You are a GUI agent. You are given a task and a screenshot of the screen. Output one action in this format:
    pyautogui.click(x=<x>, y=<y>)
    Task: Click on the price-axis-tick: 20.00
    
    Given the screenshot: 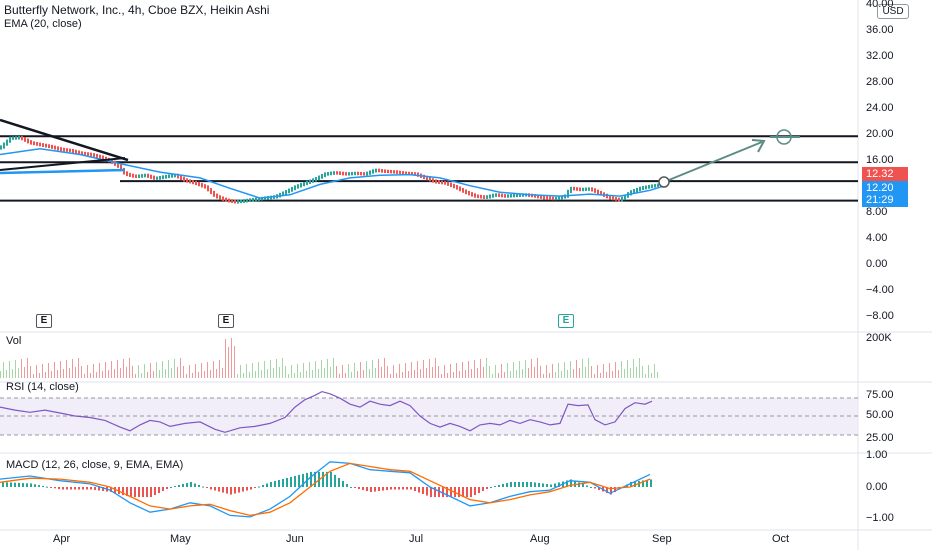 What is the action you would take?
    pyautogui.click(x=880, y=134)
    